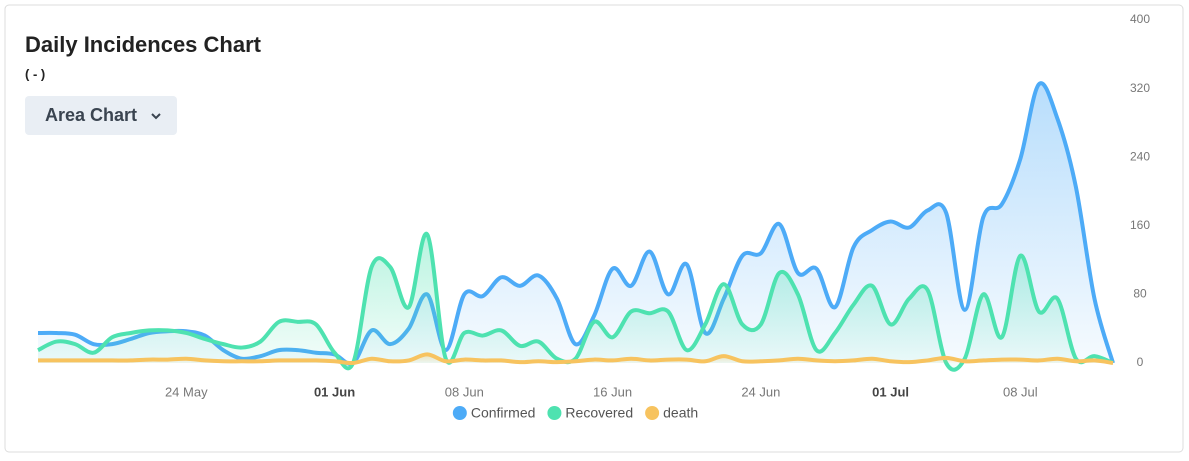  Describe the element at coordinates (1140, 19) in the screenshot. I see `y-tick-label: 400` at that location.